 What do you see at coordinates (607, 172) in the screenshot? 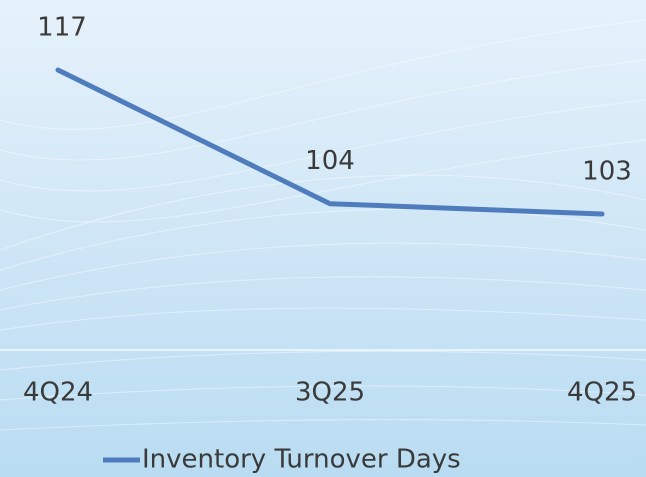
I see `data-label: 103` at bounding box center [607, 172].